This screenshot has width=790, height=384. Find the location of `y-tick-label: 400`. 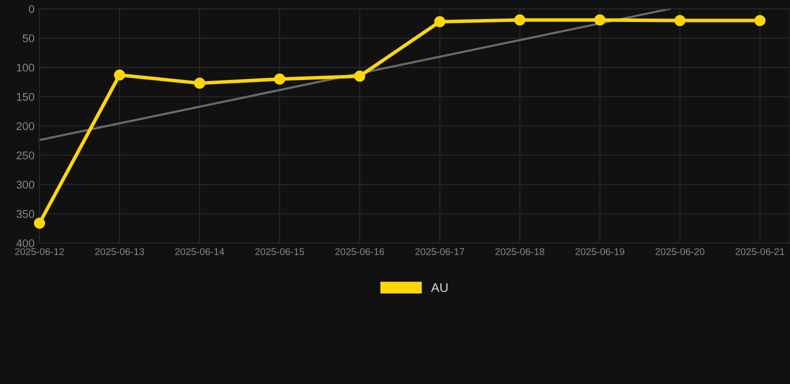

y-tick-label: 400 is located at coordinates (25, 243).